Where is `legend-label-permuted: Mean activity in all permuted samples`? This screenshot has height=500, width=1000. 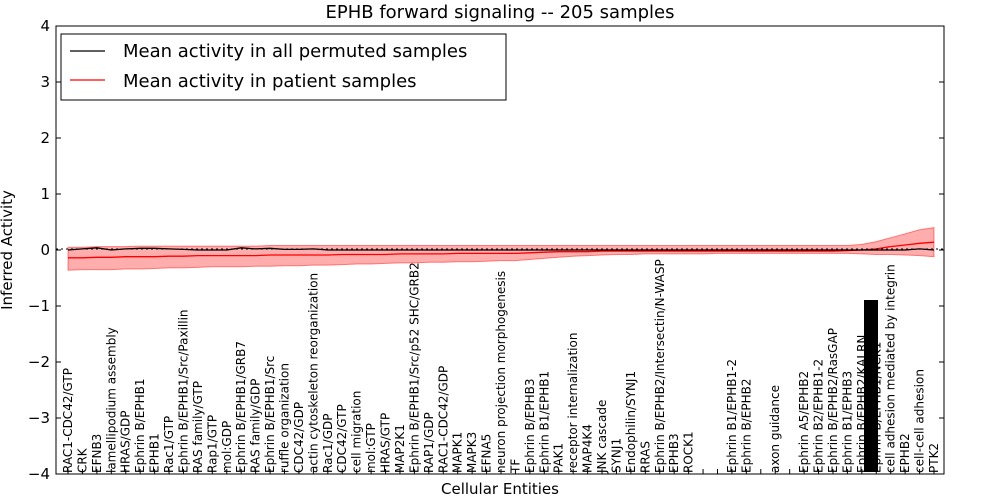 legend-label-permuted: Mean activity in all permuted samples is located at coordinates (295, 51).